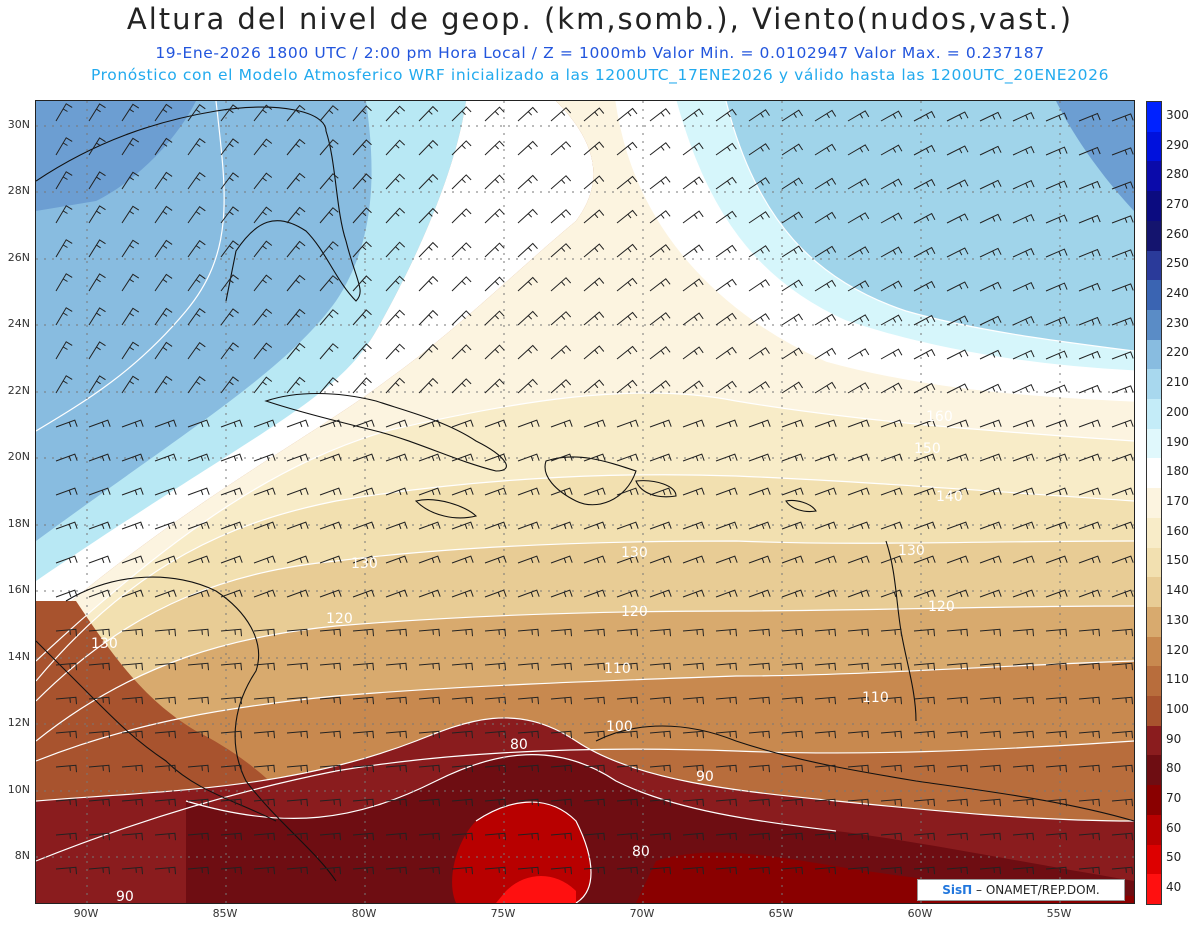 The image size is (1200, 927). What do you see at coordinates (1177, 679) in the screenshot?
I see `color-scale-label: 110` at bounding box center [1177, 679].